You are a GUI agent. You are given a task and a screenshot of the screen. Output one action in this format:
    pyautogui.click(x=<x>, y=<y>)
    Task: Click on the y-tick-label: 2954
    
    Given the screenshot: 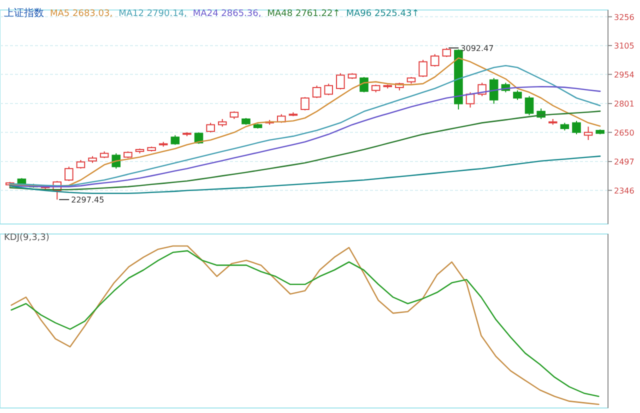 What is the action you would take?
    pyautogui.click(x=624, y=75)
    